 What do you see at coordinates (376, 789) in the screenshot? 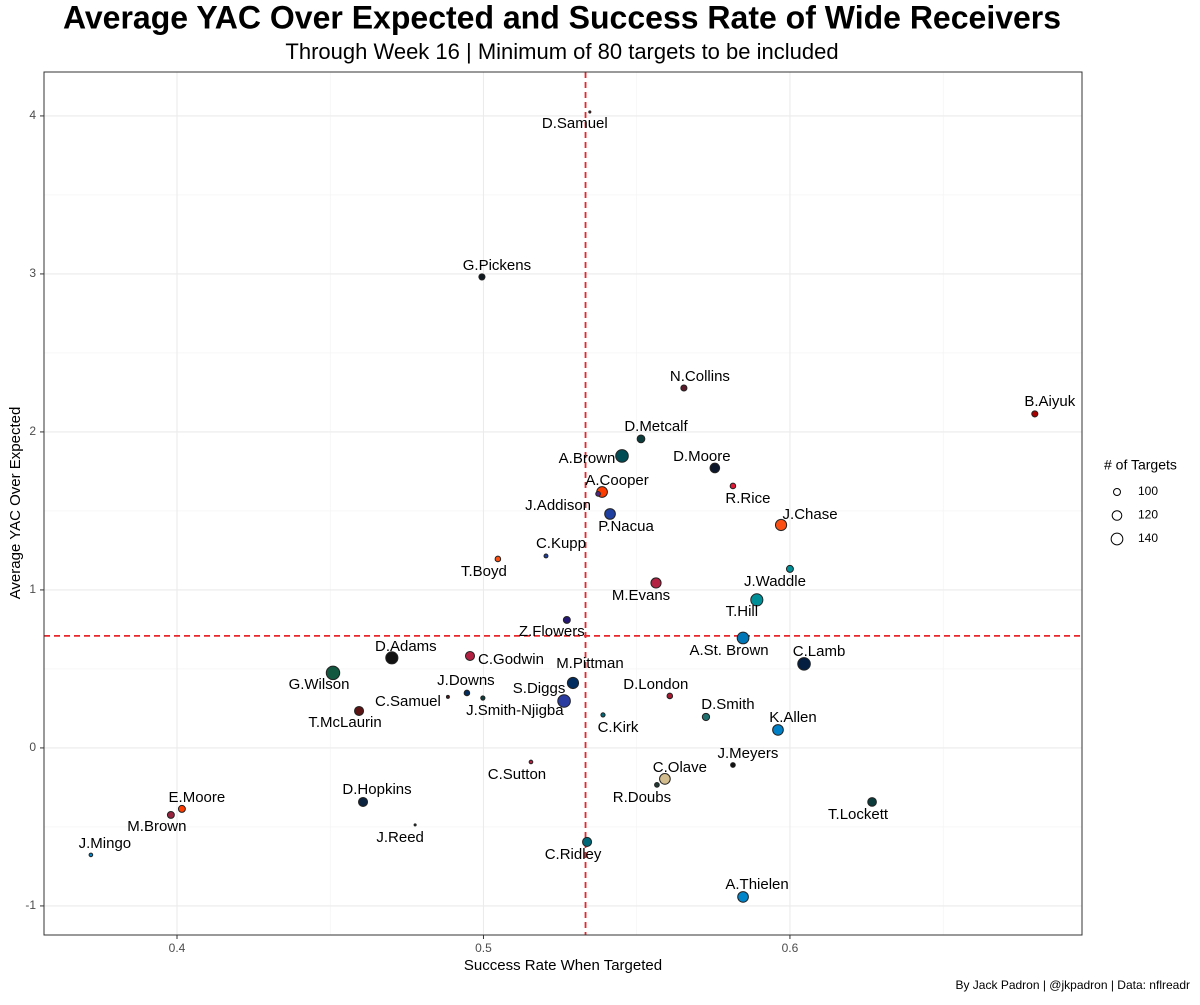
I see `point-label: D.Hopkins` at bounding box center [376, 789].